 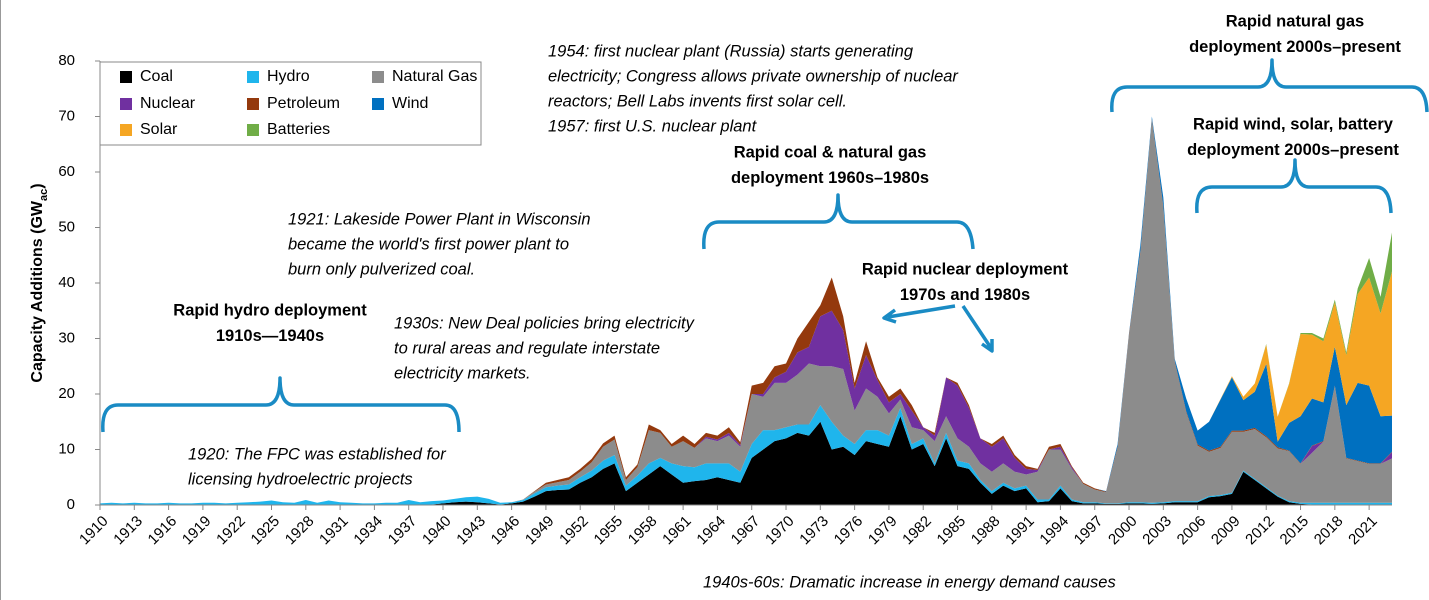 What do you see at coordinates (303, 103) in the screenshot?
I see `legend-label: Petroleum` at bounding box center [303, 103].